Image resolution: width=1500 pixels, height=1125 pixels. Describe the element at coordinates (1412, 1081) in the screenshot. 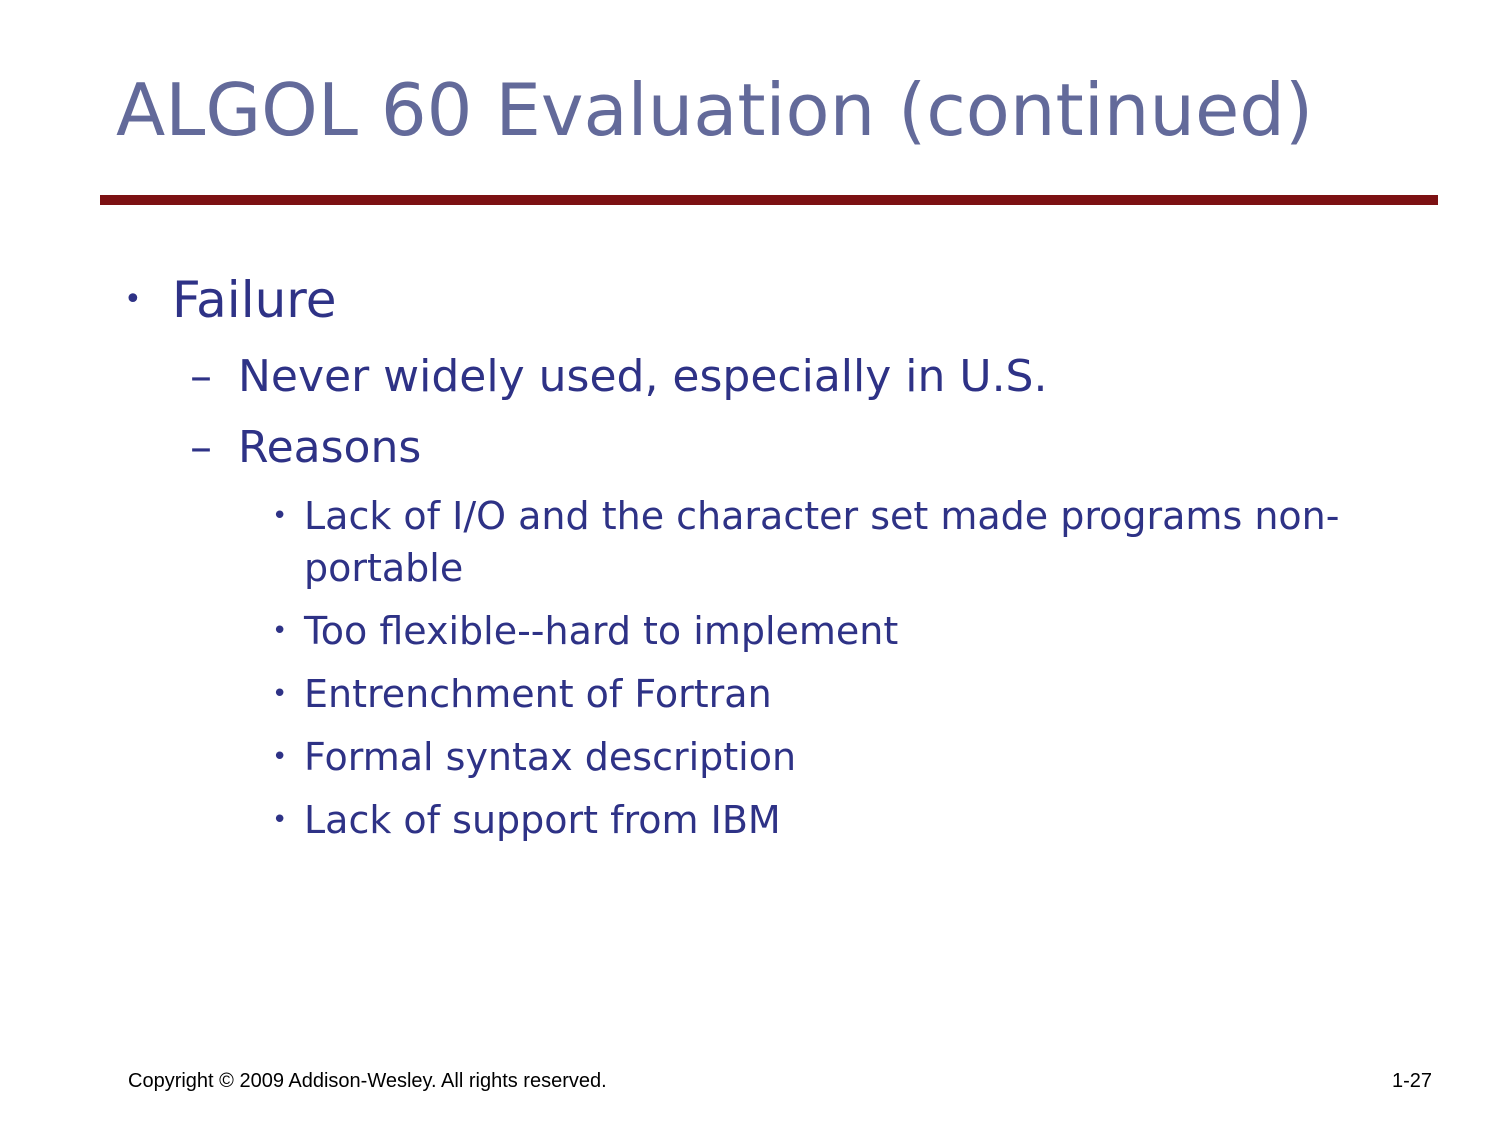

I see `page-number: 1-27` at that location.